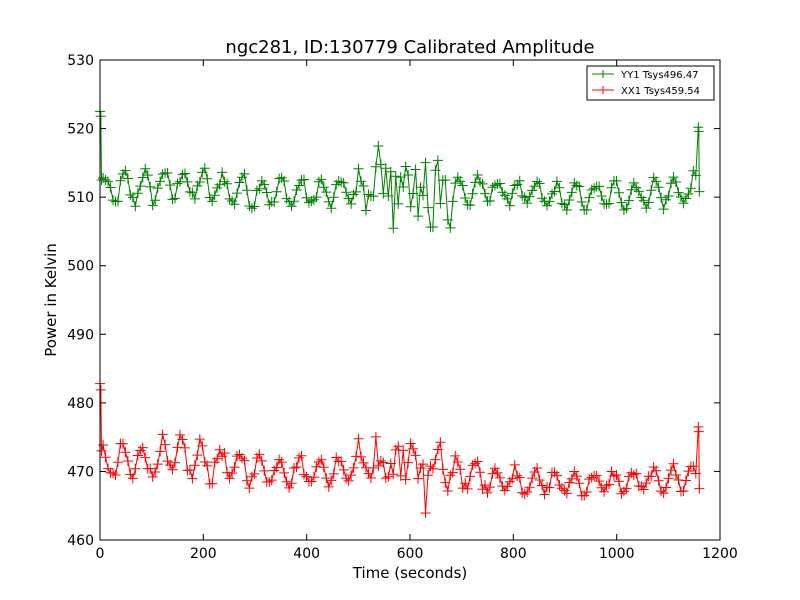 This screenshot has height=600, width=800. What do you see at coordinates (720, 554) in the screenshot?
I see `x-tick-label: 1200` at bounding box center [720, 554].